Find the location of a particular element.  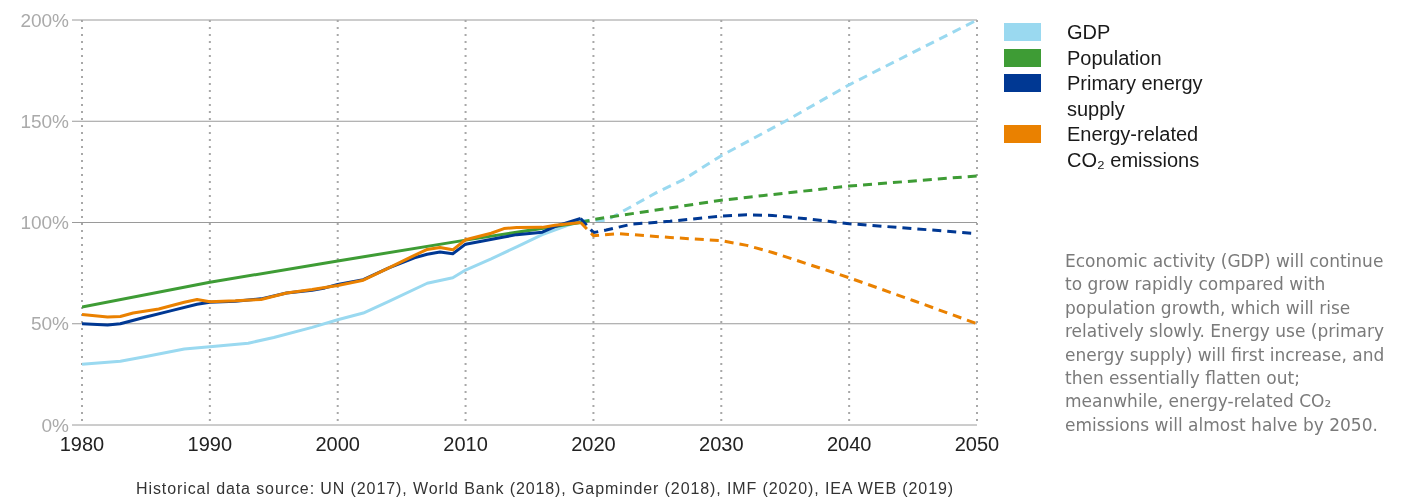

x-tick-label: 1980 is located at coordinates (82, 444).